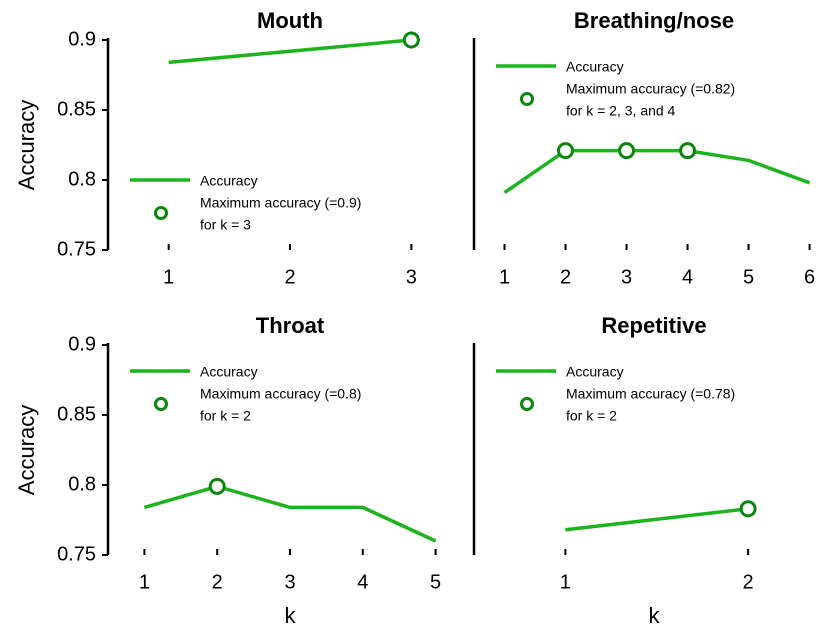 The height and width of the screenshot is (631, 834). Describe the element at coordinates (650, 394) in the screenshot. I see `legend-label: Maximum accuracy (=0.78)` at that location.